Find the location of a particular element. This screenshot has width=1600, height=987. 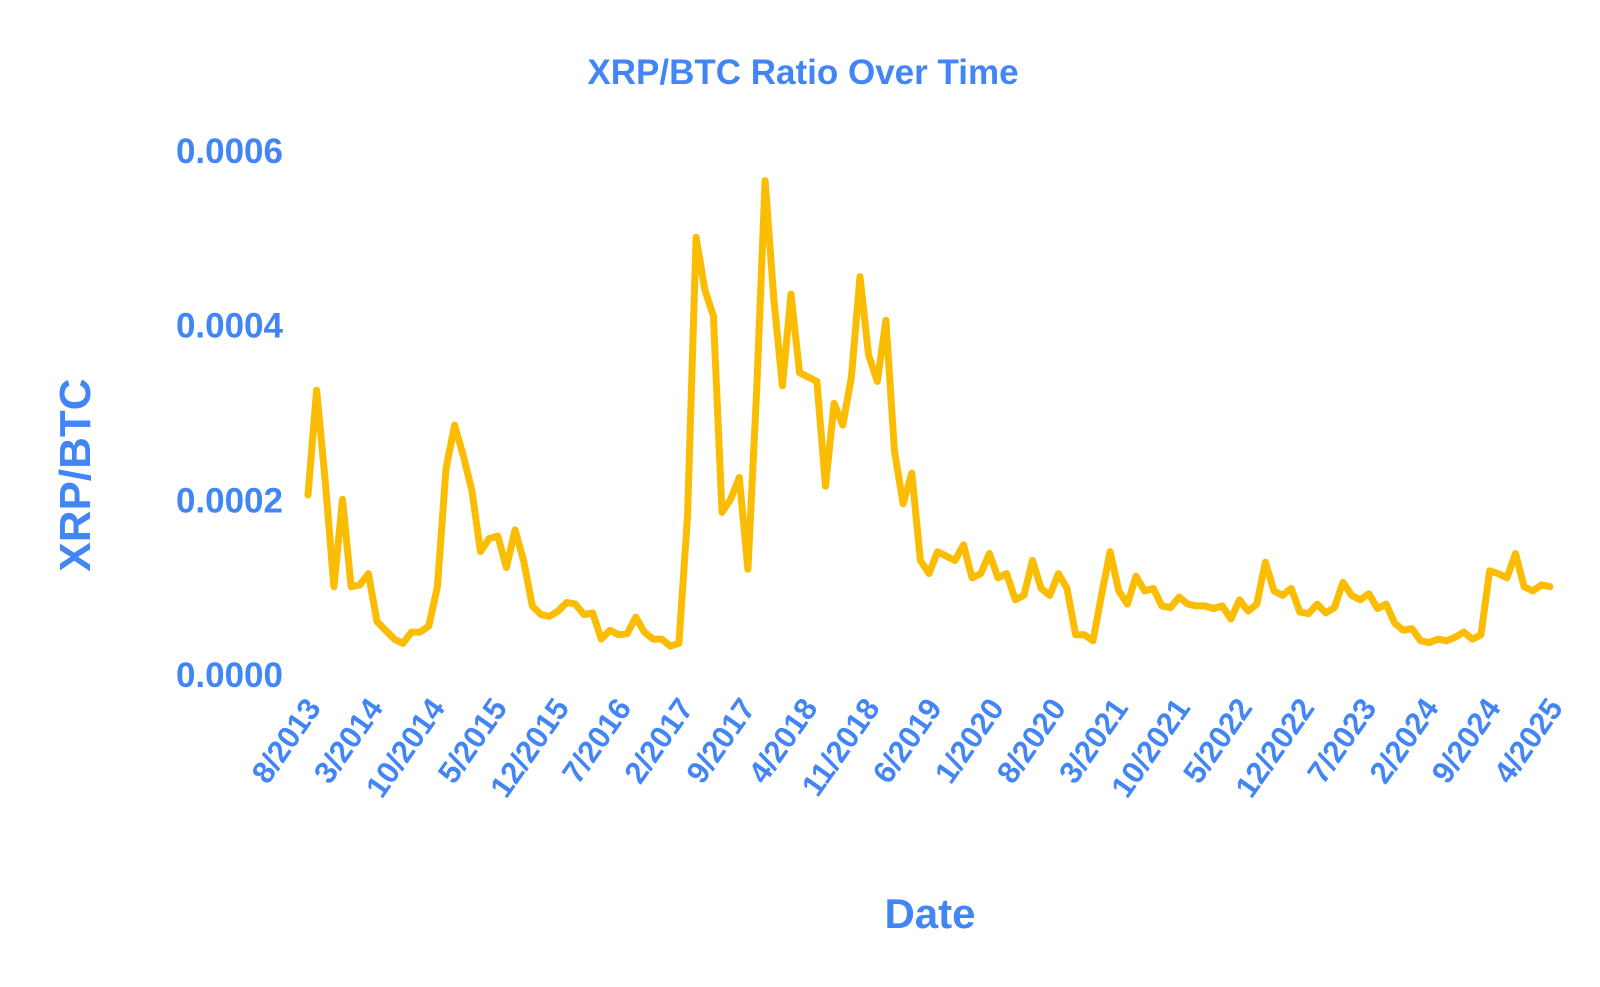

x-axis-label: Date is located at coordinates (929, 913).